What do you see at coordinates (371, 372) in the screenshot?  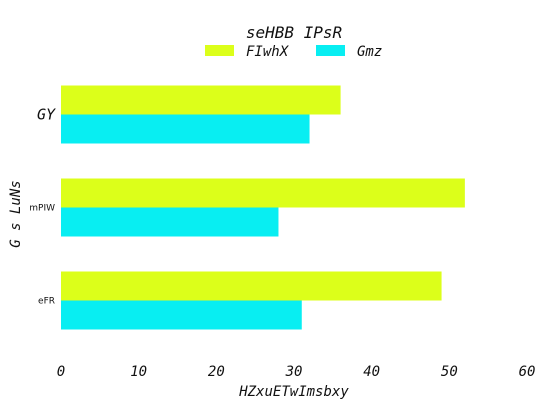 I see `x-tick-label-40: 40` at bounding box center [371, 372].